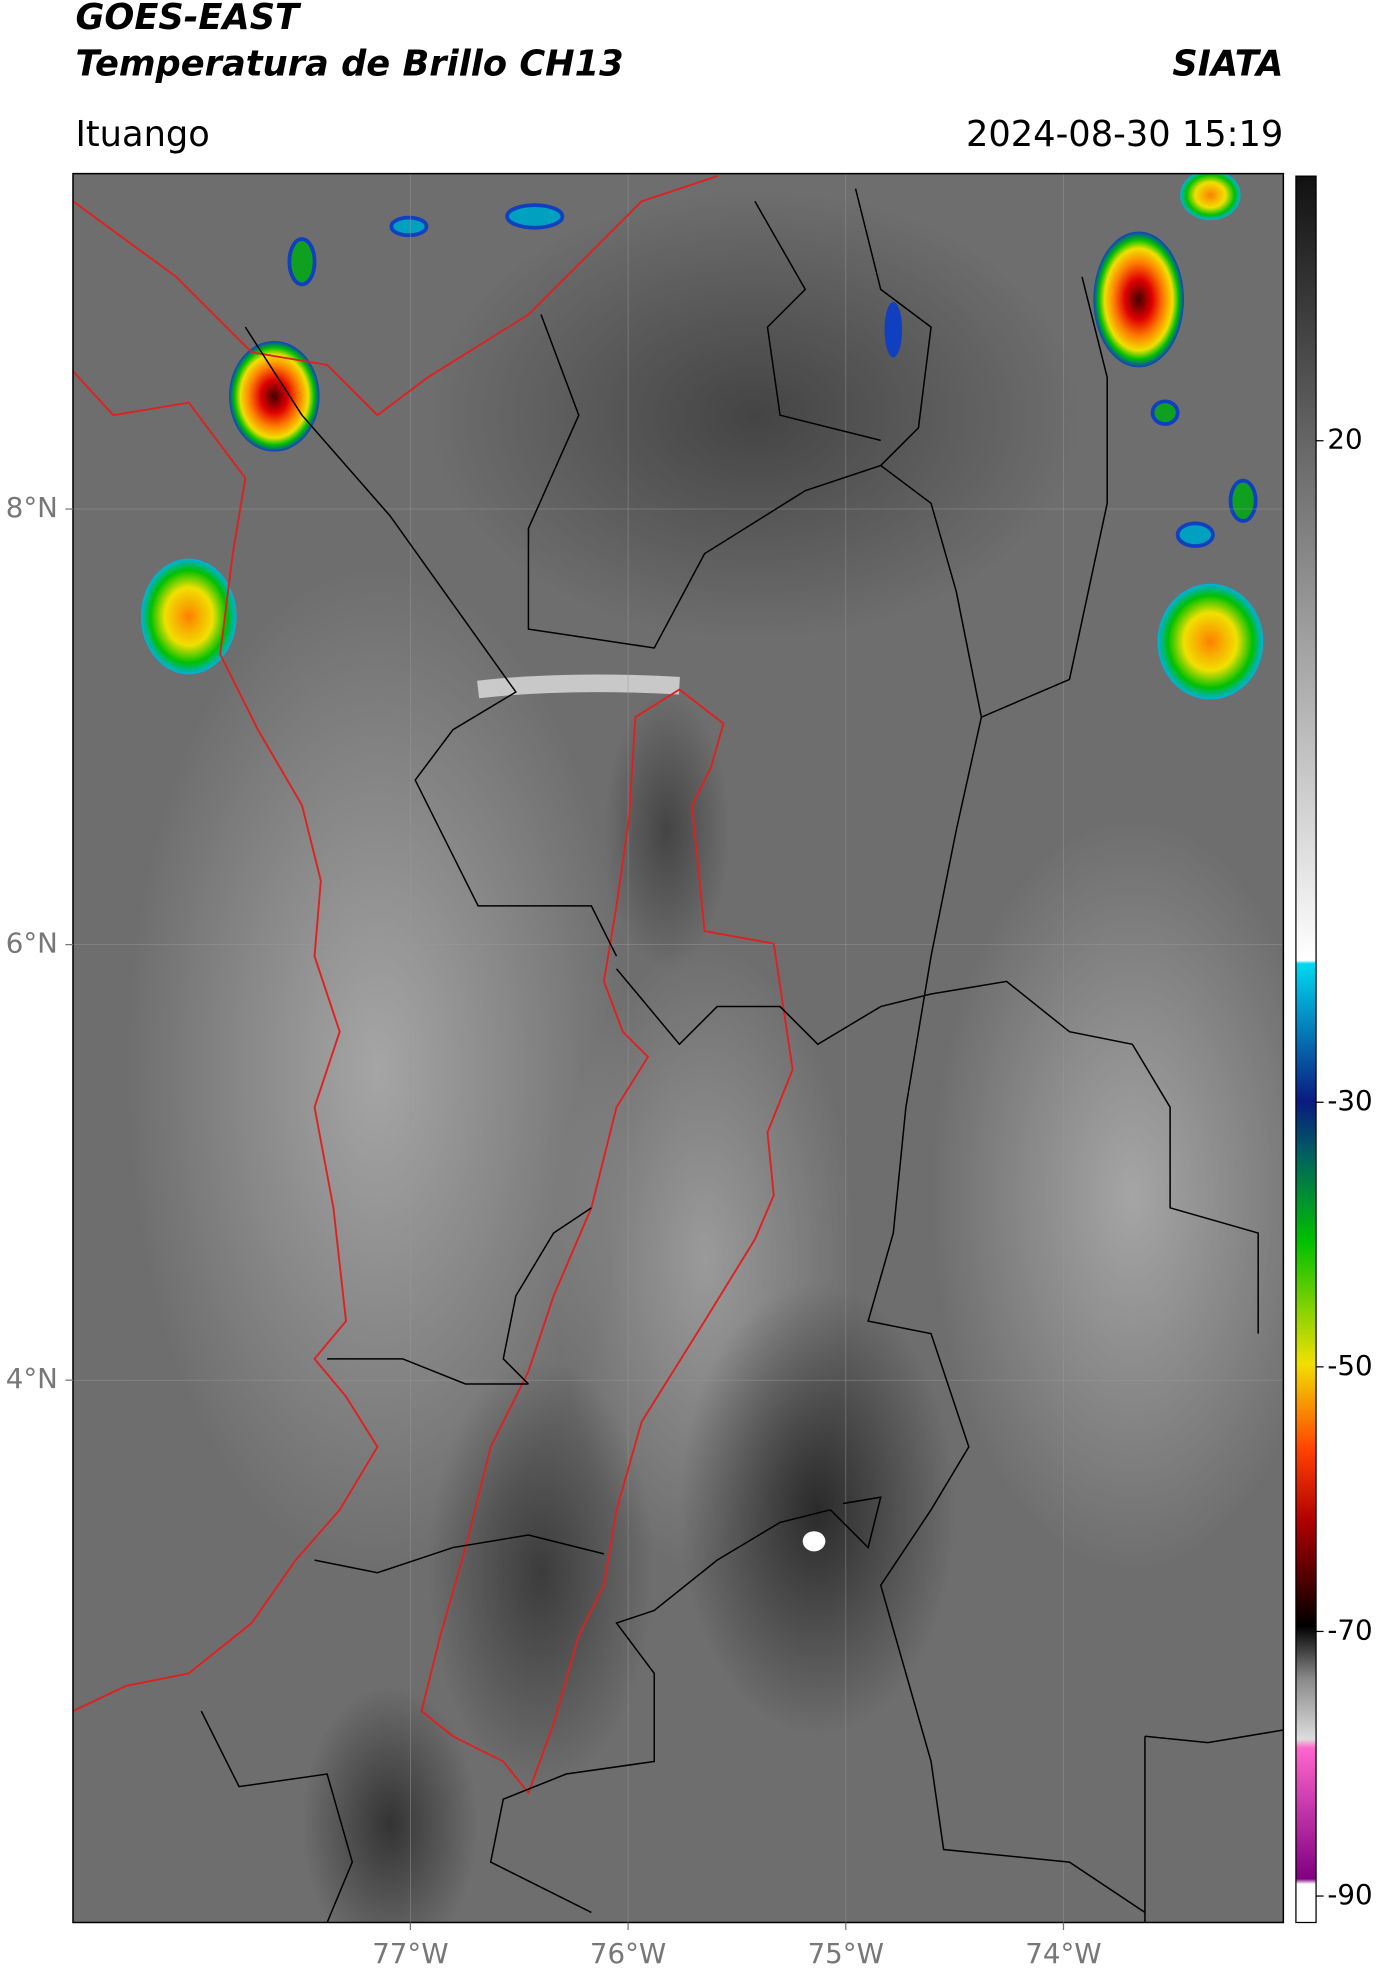  What do you see at coordinates (1063, 1953) in the screenshot?
I see `x-tick-label: 74°W` at bounding box center [1063, 1953].